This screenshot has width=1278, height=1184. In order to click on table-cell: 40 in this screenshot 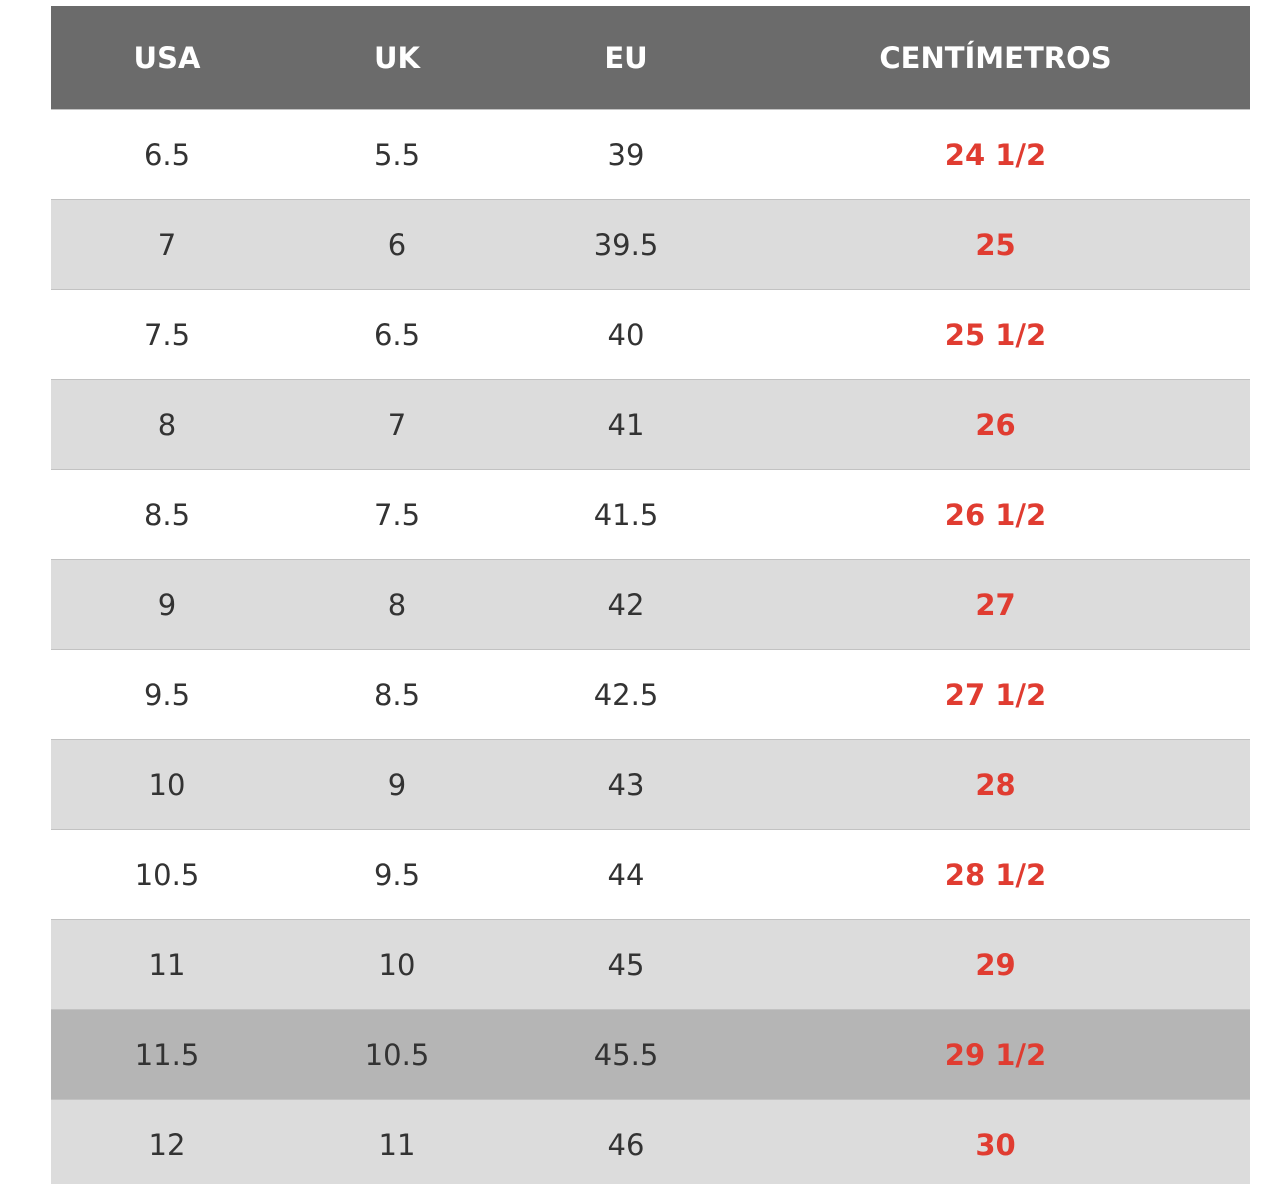, I will do `click(626, 334)`.